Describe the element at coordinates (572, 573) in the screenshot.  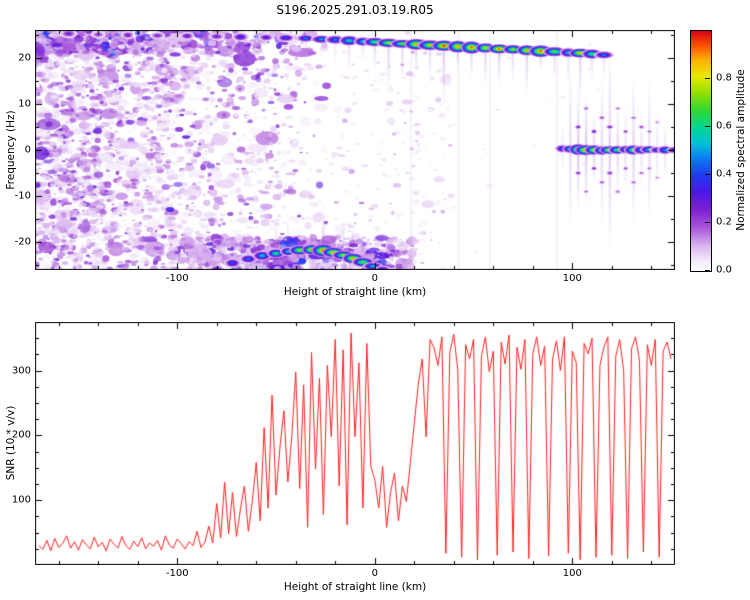
I see `snr-x-tick-label: 100` at that location.